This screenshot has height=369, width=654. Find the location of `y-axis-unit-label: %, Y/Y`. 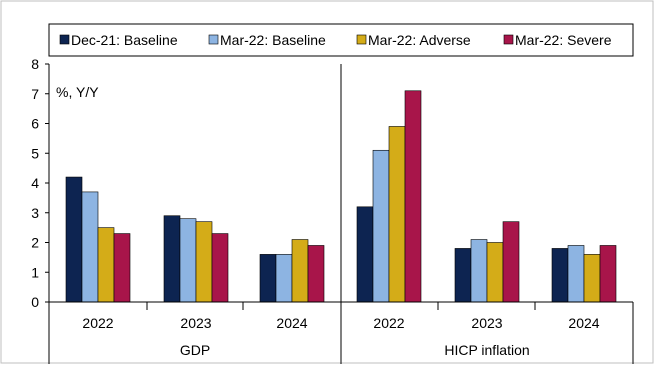

y-axis-unit-label: %, Y/Y is located at coordinates (77, 92).